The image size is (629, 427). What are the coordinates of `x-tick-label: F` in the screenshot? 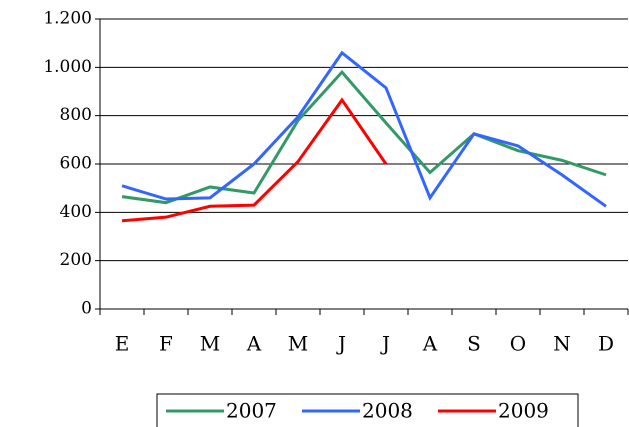 It's located at (166, 344).